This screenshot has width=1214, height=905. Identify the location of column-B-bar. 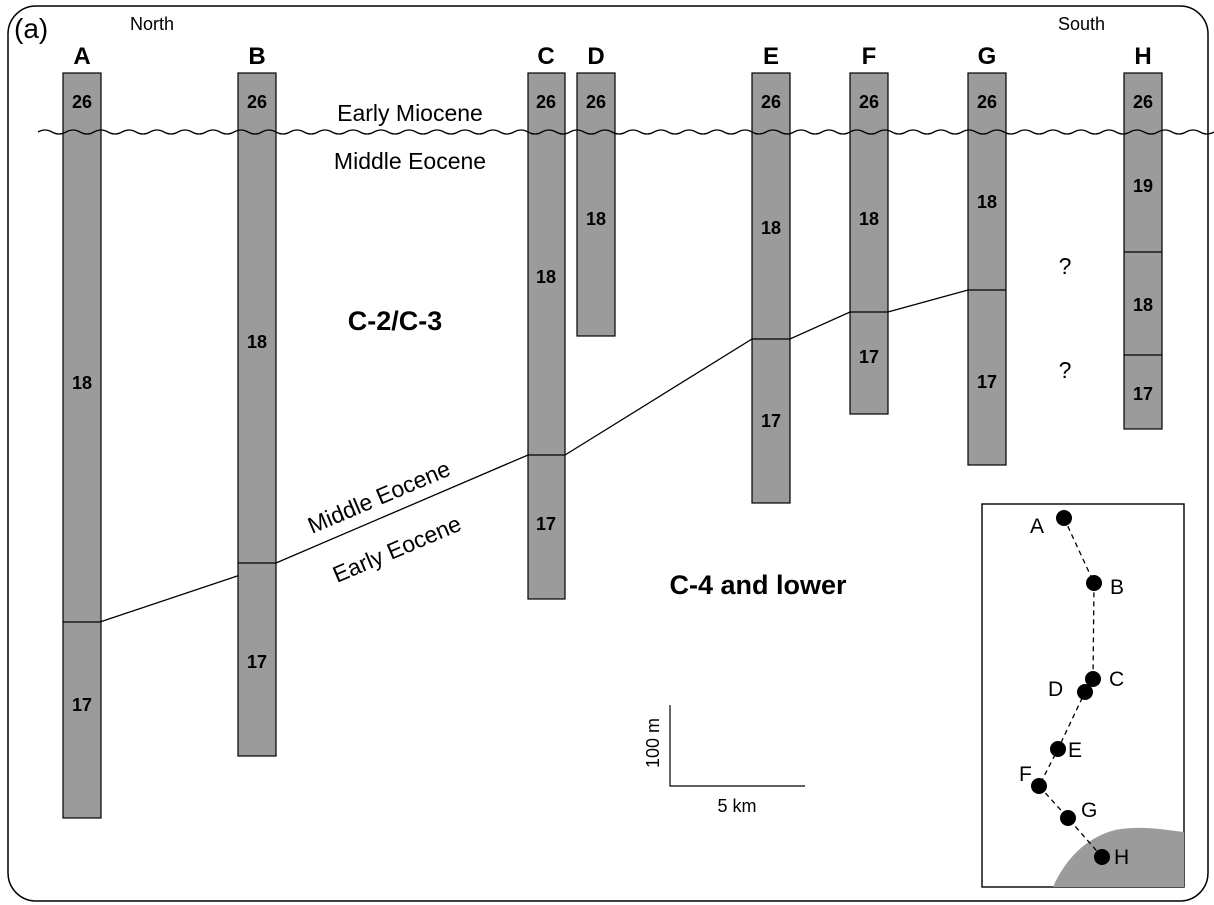
(257, 414).